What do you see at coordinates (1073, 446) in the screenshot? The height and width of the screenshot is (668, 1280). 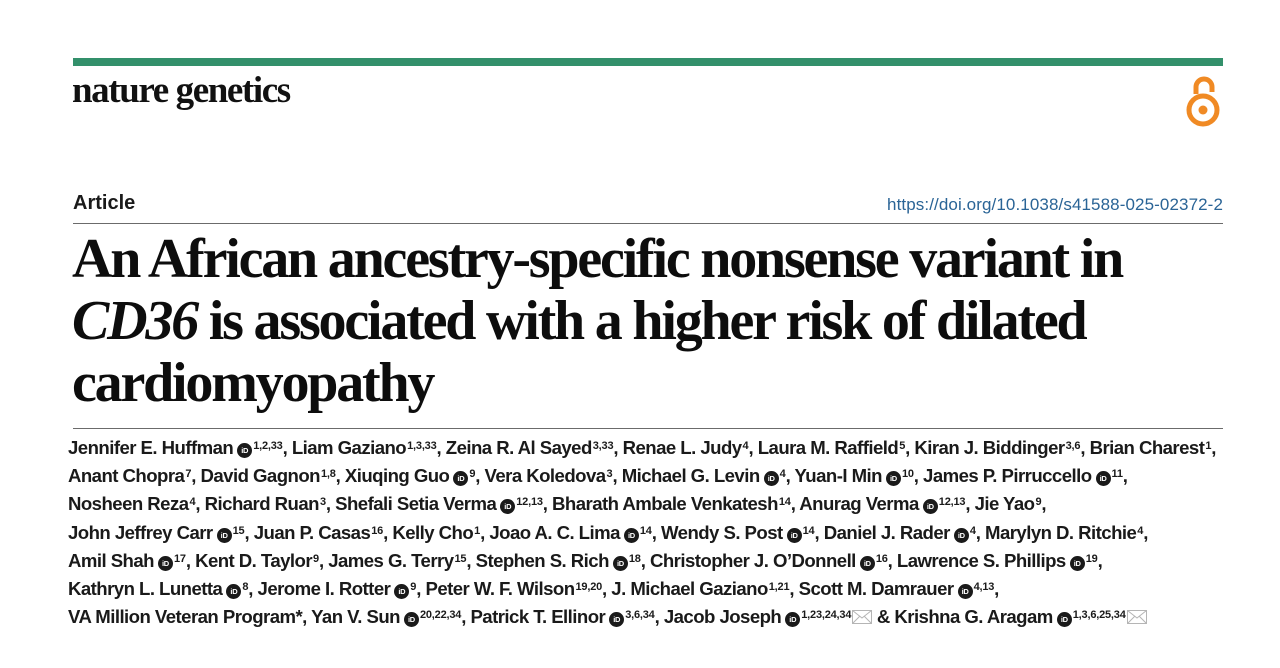 I see `affiliation-superscript: 3,6` at bounding box center [1073, 446].